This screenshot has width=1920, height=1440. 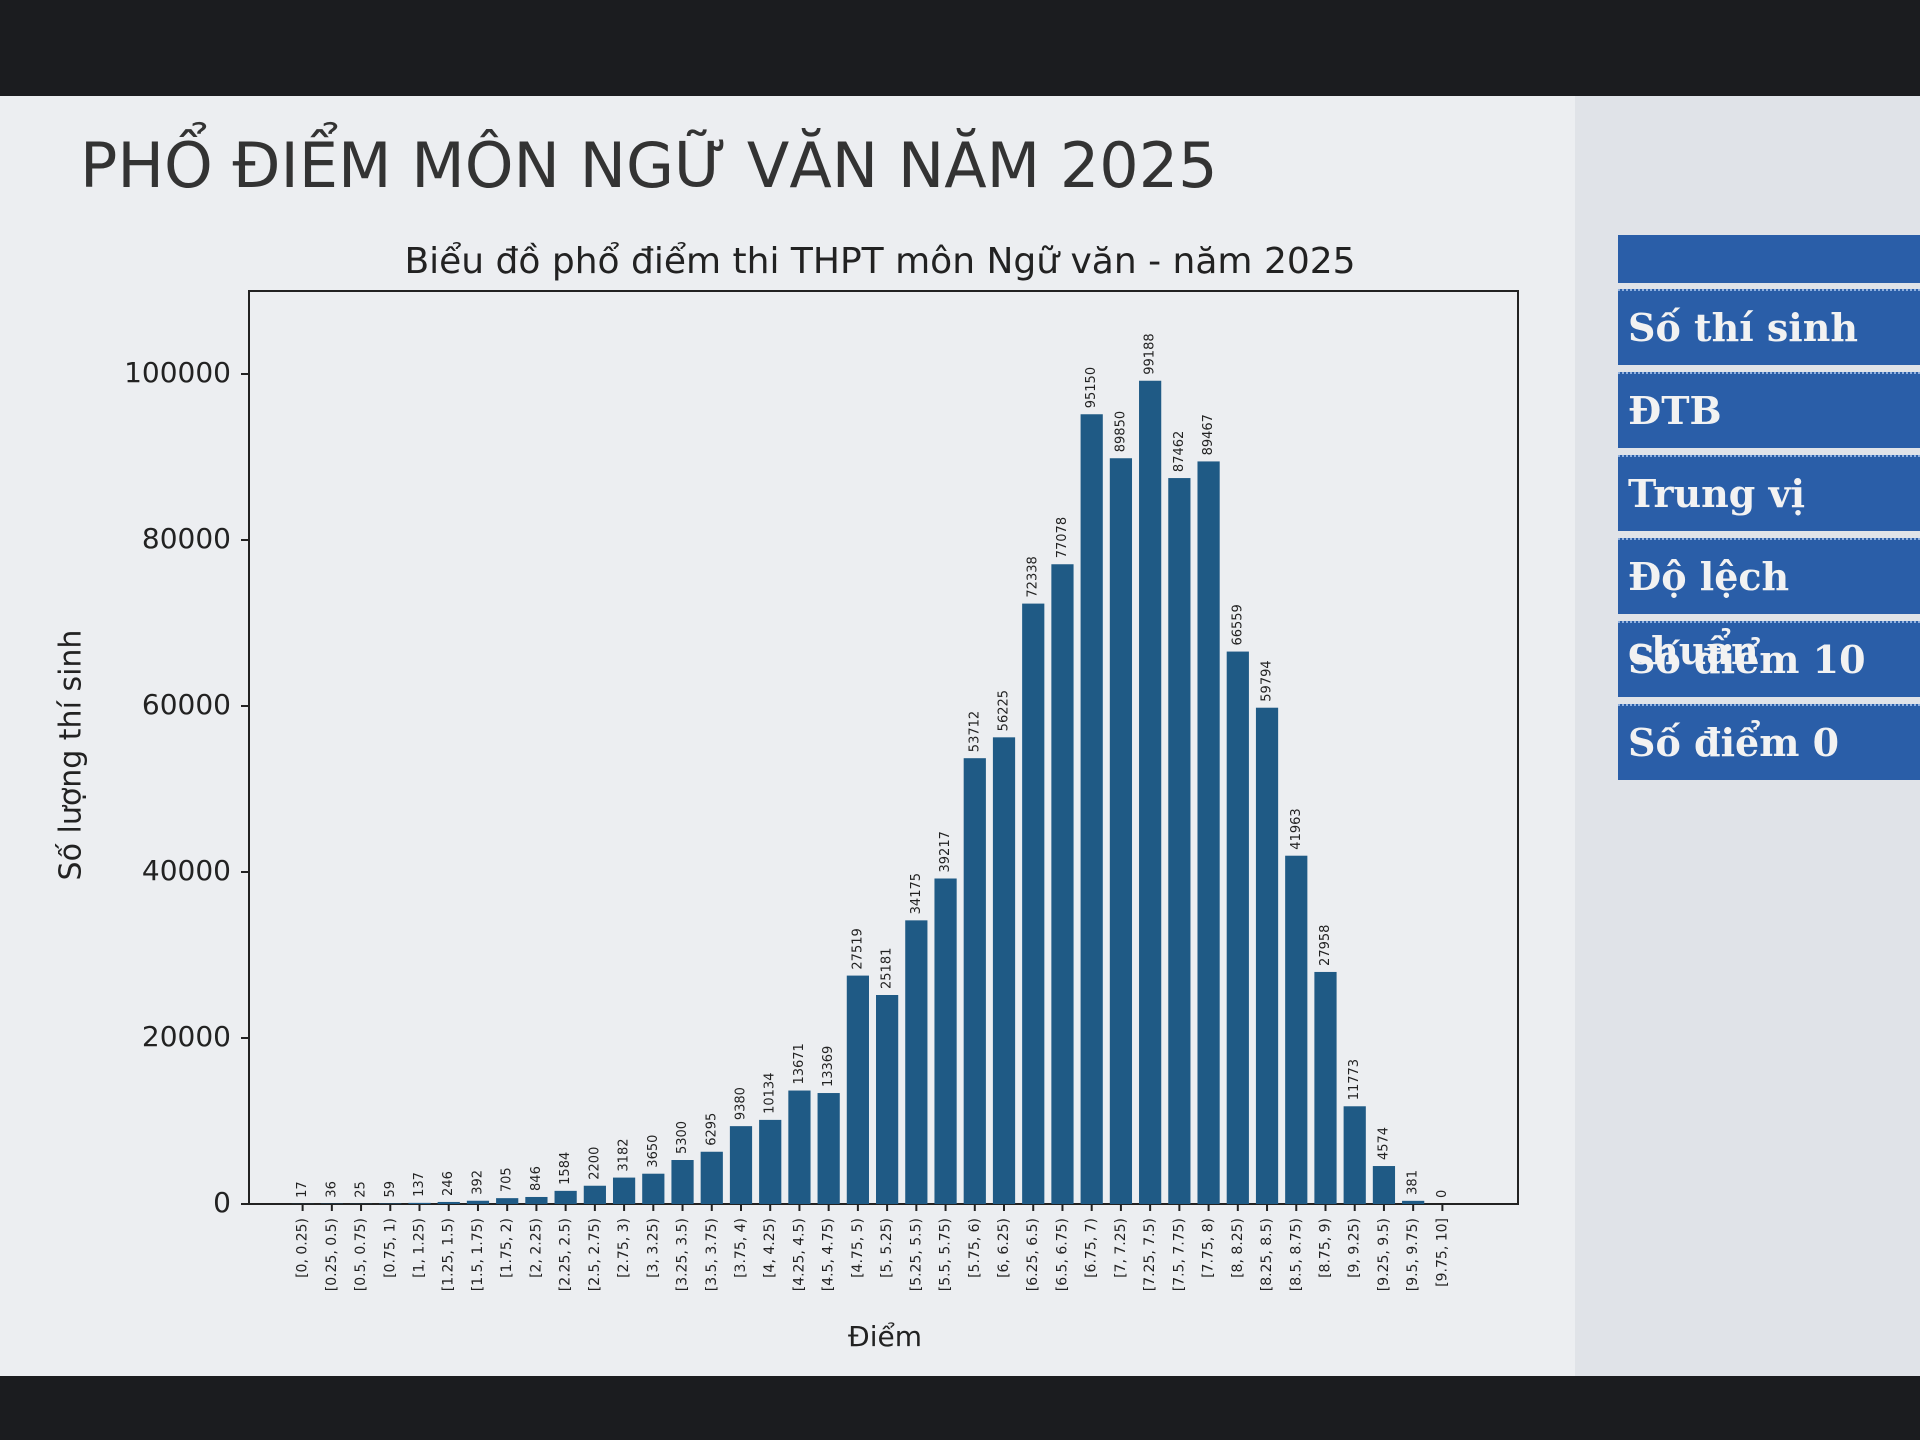 What do you see at coordinates (565, 1168) in the screenshot?
I see `data-label: 1584` at bounding box center [565, 1168].